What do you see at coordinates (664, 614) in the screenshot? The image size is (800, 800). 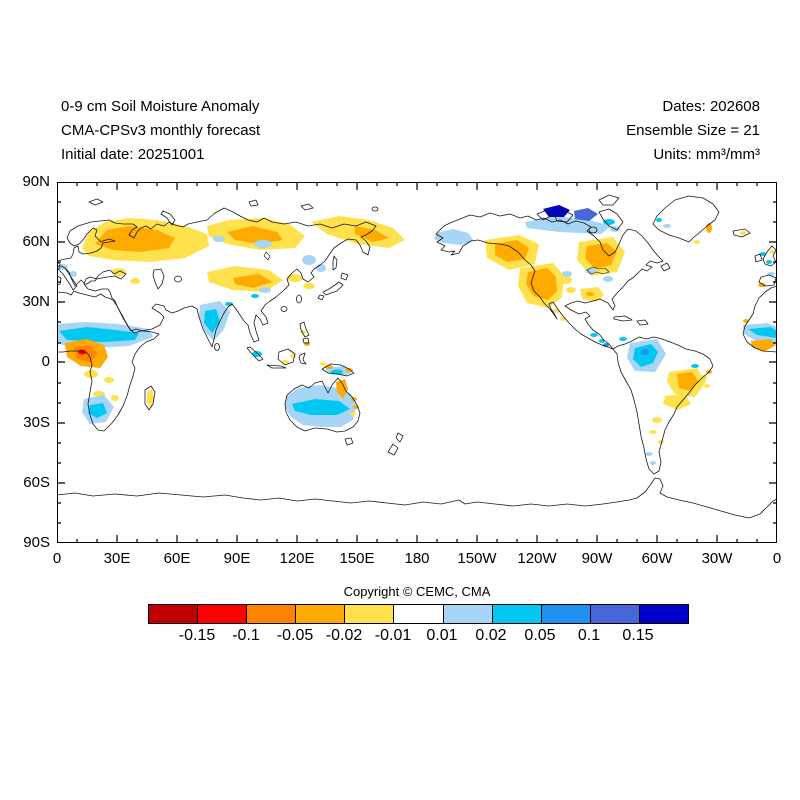 I see `colorbar-segment-navy` at bounding box center [664, 614].